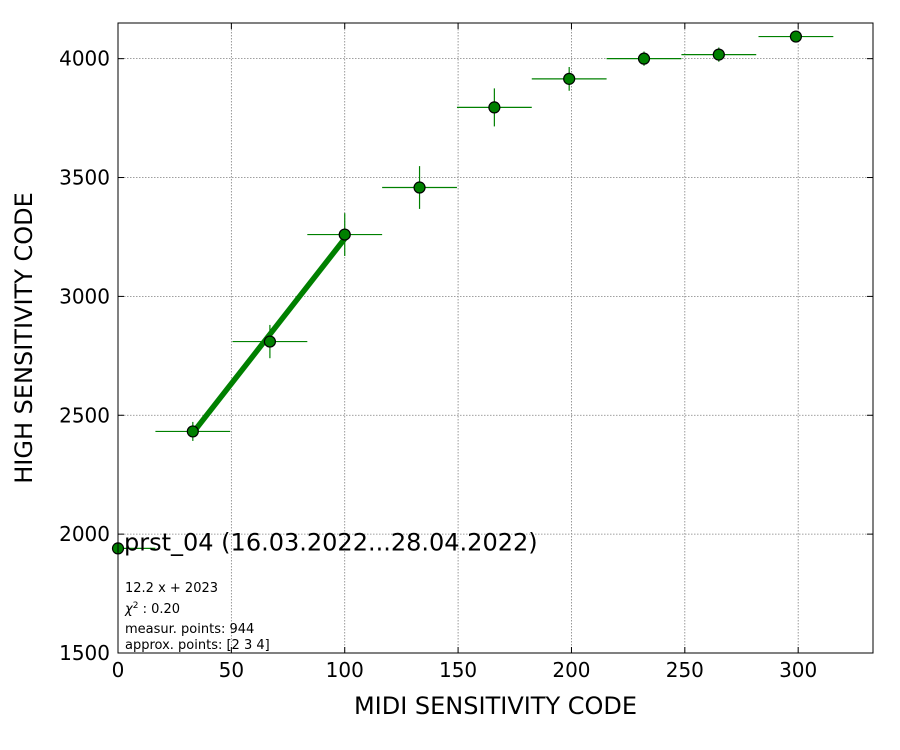  I want to click on y-tick-label: 4000, so click(84, 59).